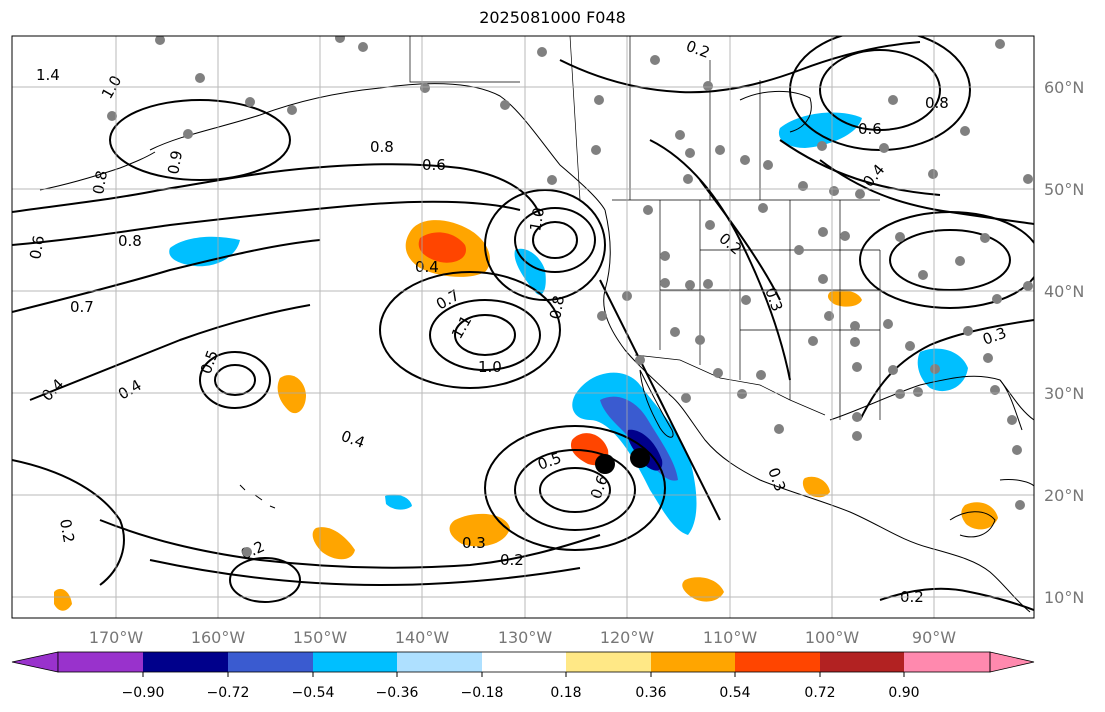 Image resolution: width=1105 pixels, height=712 pixels. What do you see at coordinates (482, 693) in the screenshot?
I see `colorbar-tick-label: −0.18` at bounding box center [482, 693].